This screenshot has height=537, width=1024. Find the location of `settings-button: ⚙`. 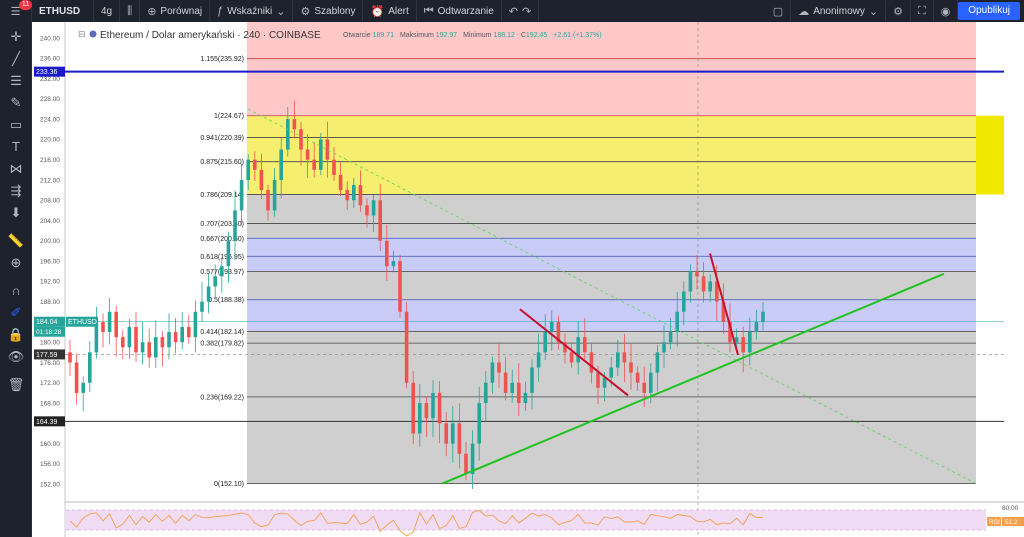

settings-button: ⚙ is located at coordinates (898, 11).